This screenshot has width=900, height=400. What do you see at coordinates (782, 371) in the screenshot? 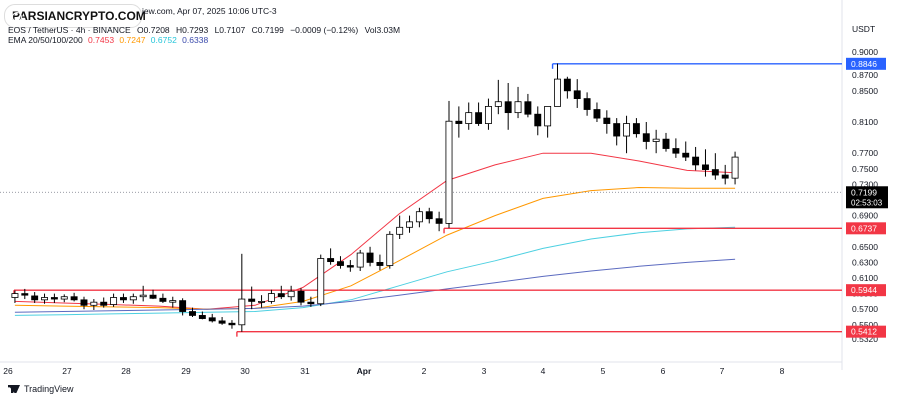
I see `x-tick-label: 8` at bounding box center [782, 371].